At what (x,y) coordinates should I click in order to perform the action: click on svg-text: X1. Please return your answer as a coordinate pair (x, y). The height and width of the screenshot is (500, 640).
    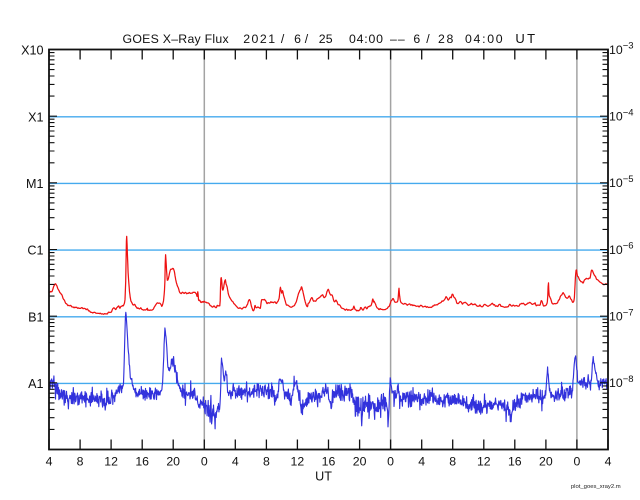
    Looking at the image, I should click on (35, 117).